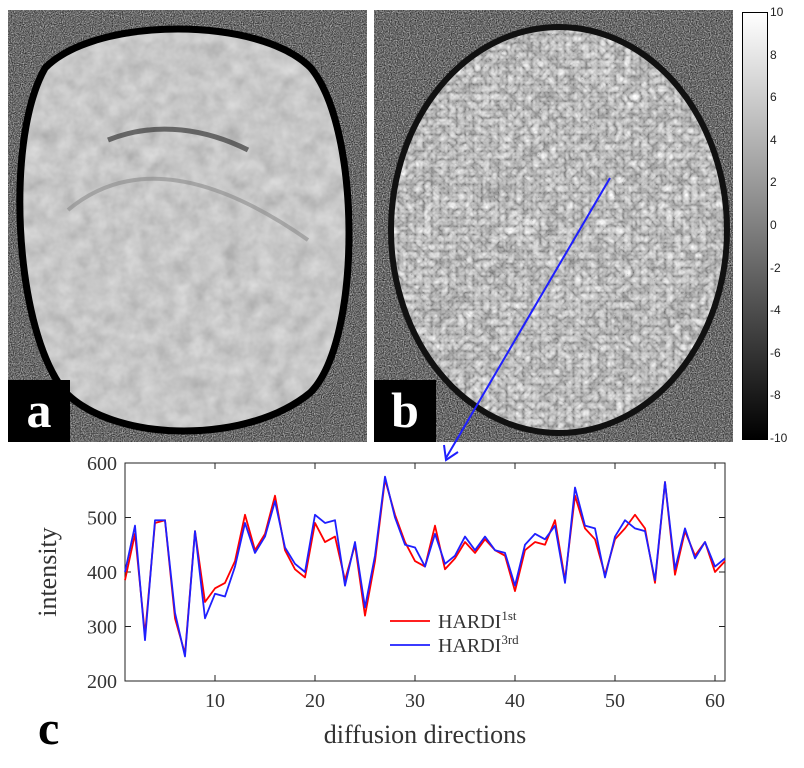 Image resolution: width=804 pixels, height=768 pixels. I want to click on y-tick-label: 300, so click(102, 628).